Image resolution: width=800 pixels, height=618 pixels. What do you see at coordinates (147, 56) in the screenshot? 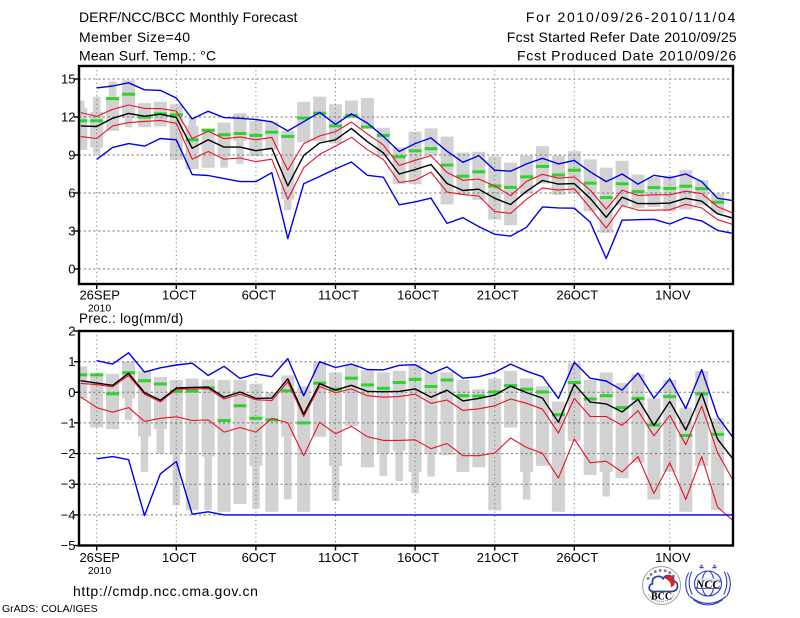
I see `svg-text: Mean Surf. Temp.: °C` at bounding box center [147, 56].